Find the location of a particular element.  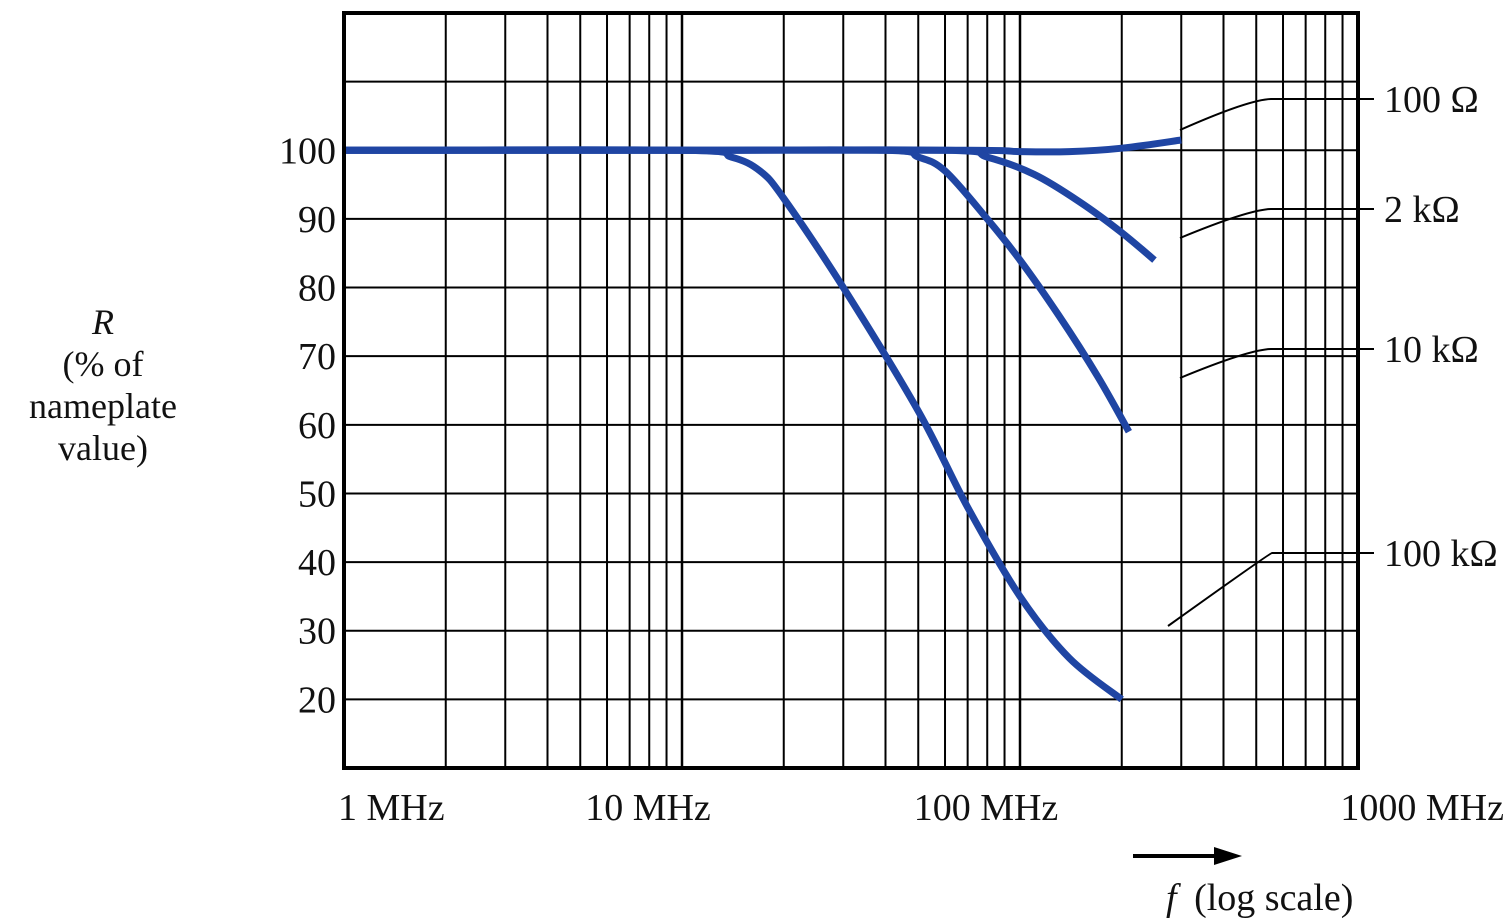

series-labels: 100 Ω 2 kΩ 10 kΩ 100 kΩ is located at coordinates (1441, 327).